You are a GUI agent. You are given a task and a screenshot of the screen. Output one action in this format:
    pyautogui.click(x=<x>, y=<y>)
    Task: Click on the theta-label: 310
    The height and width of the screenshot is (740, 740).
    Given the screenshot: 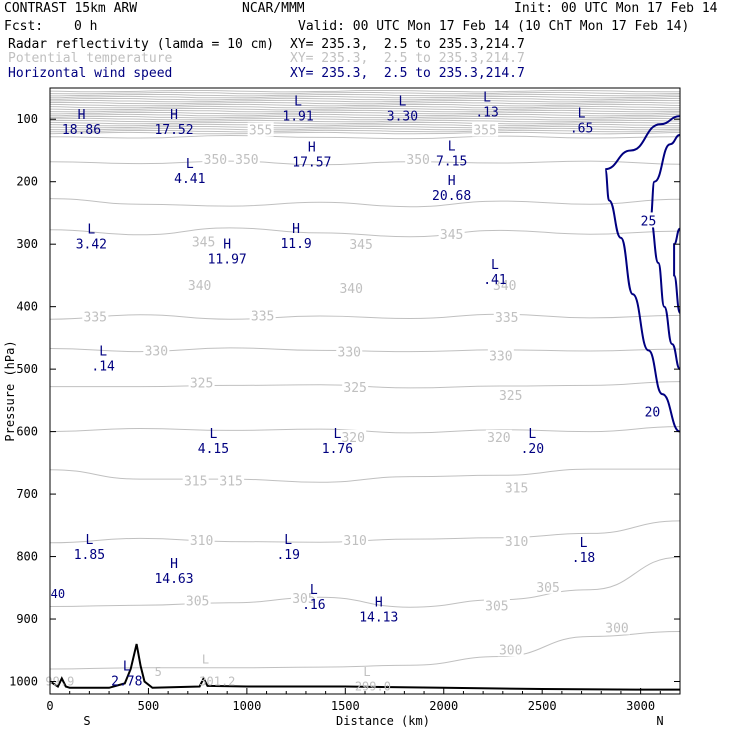 What is the action you would take?
    pyautogui.click(x=516, y=542)
    